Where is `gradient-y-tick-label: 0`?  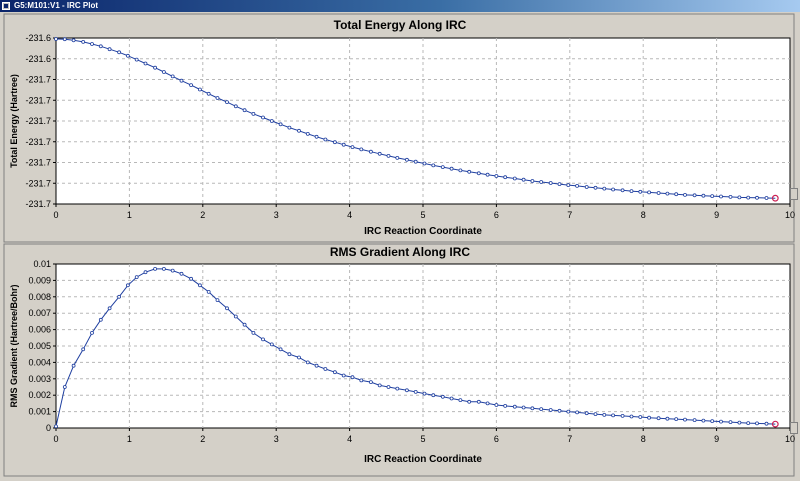
gradient-y-tick-label: 0 is located at coordinates (48, 428).